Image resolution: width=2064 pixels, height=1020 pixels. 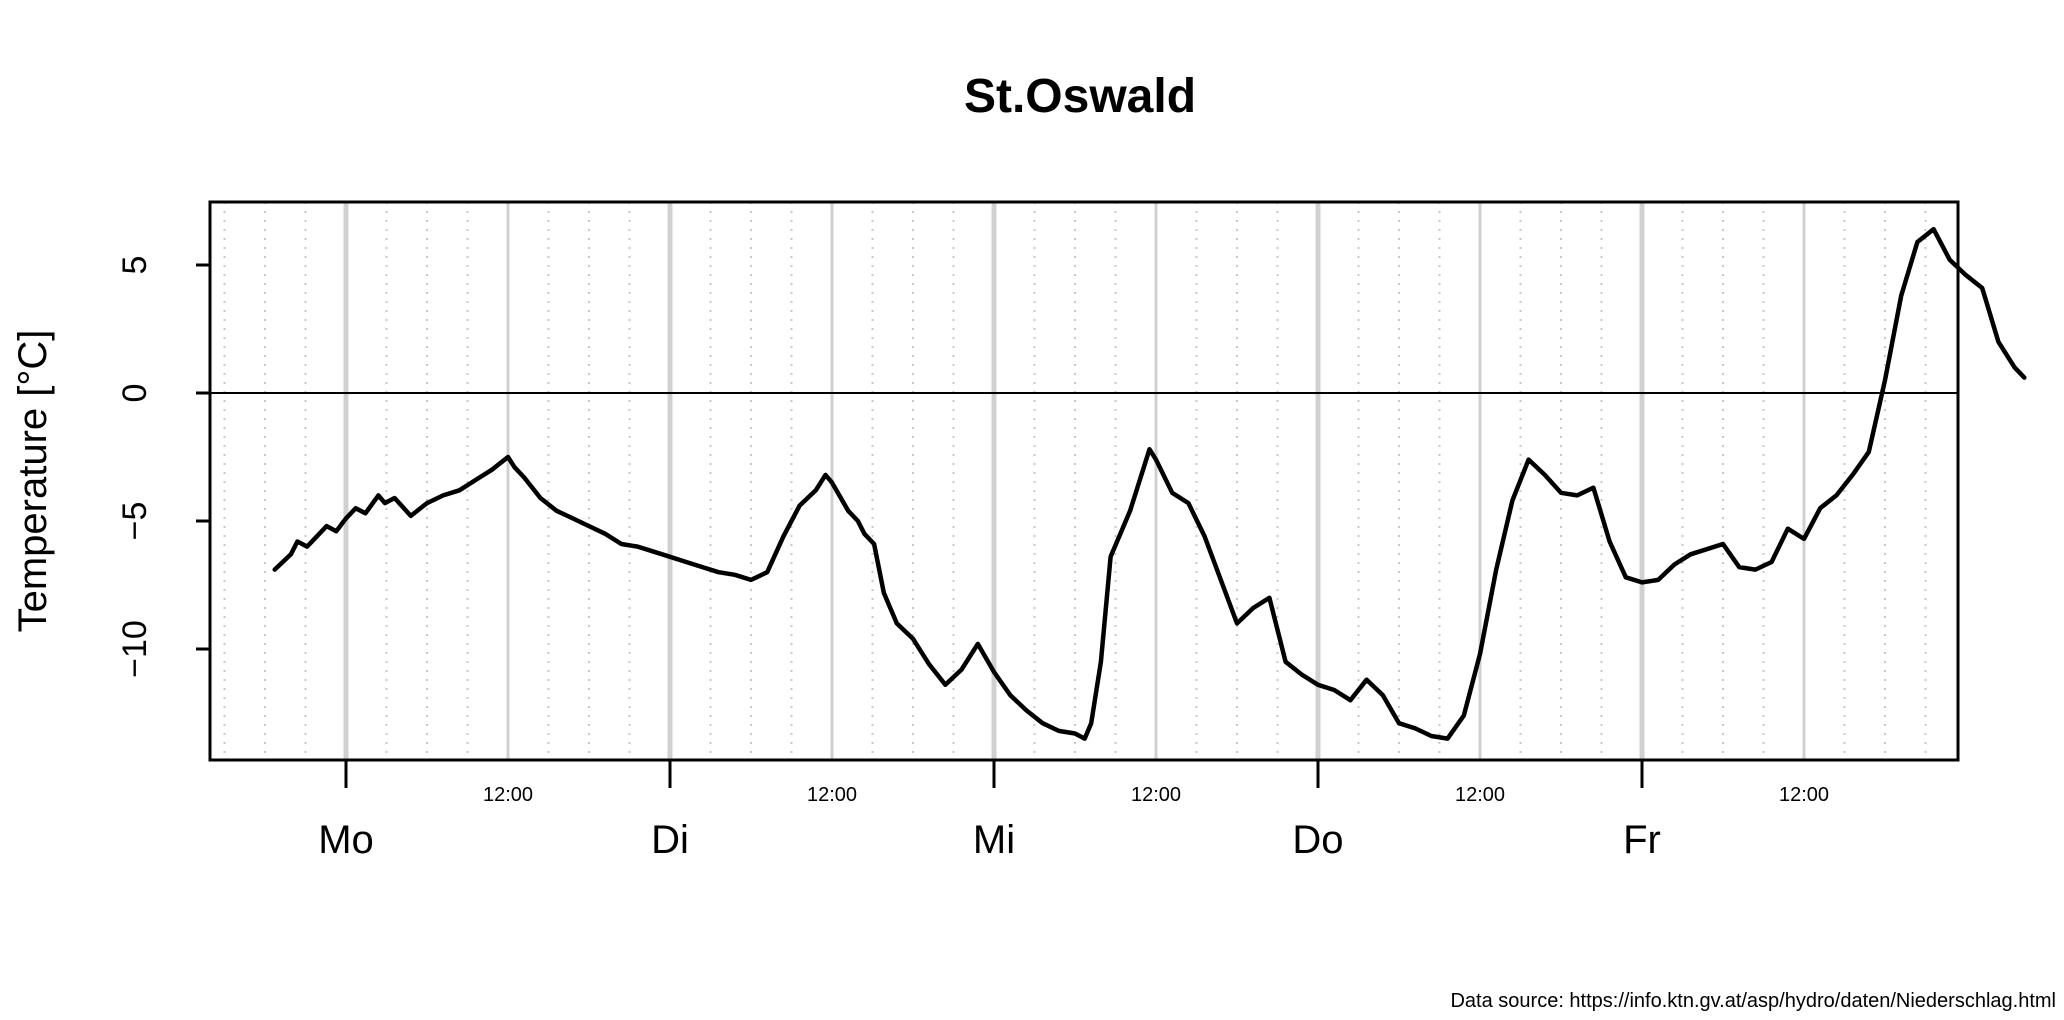 I want to click on day-label: Fr, so click(x=1642, y=840).